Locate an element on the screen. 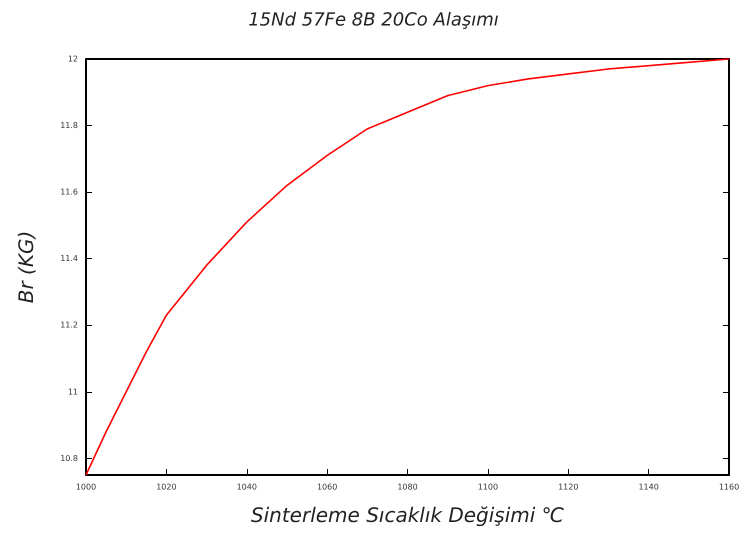  y-tick-label: 11.2 is located at coordinates (69, 325).